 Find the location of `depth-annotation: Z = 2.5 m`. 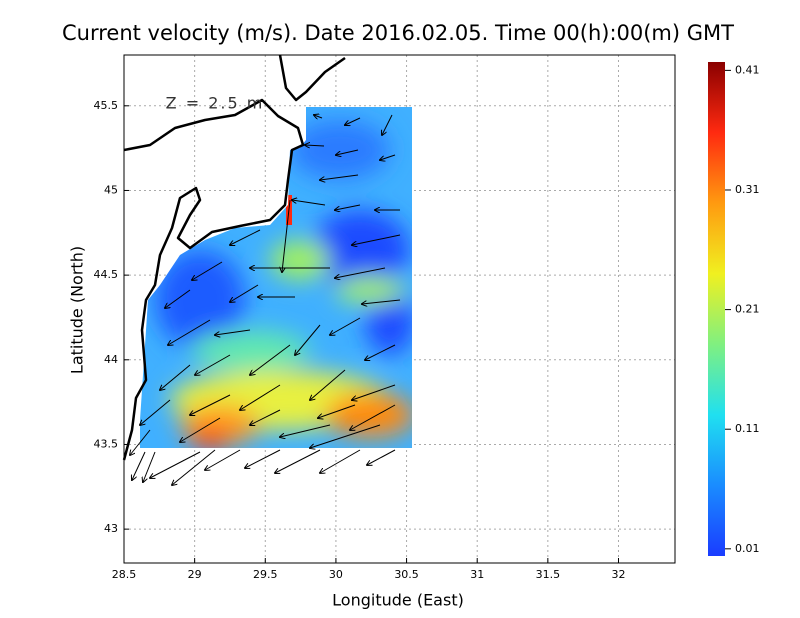

depth-annotation: Z = 2.5 m is located at coordinates (215, 103).